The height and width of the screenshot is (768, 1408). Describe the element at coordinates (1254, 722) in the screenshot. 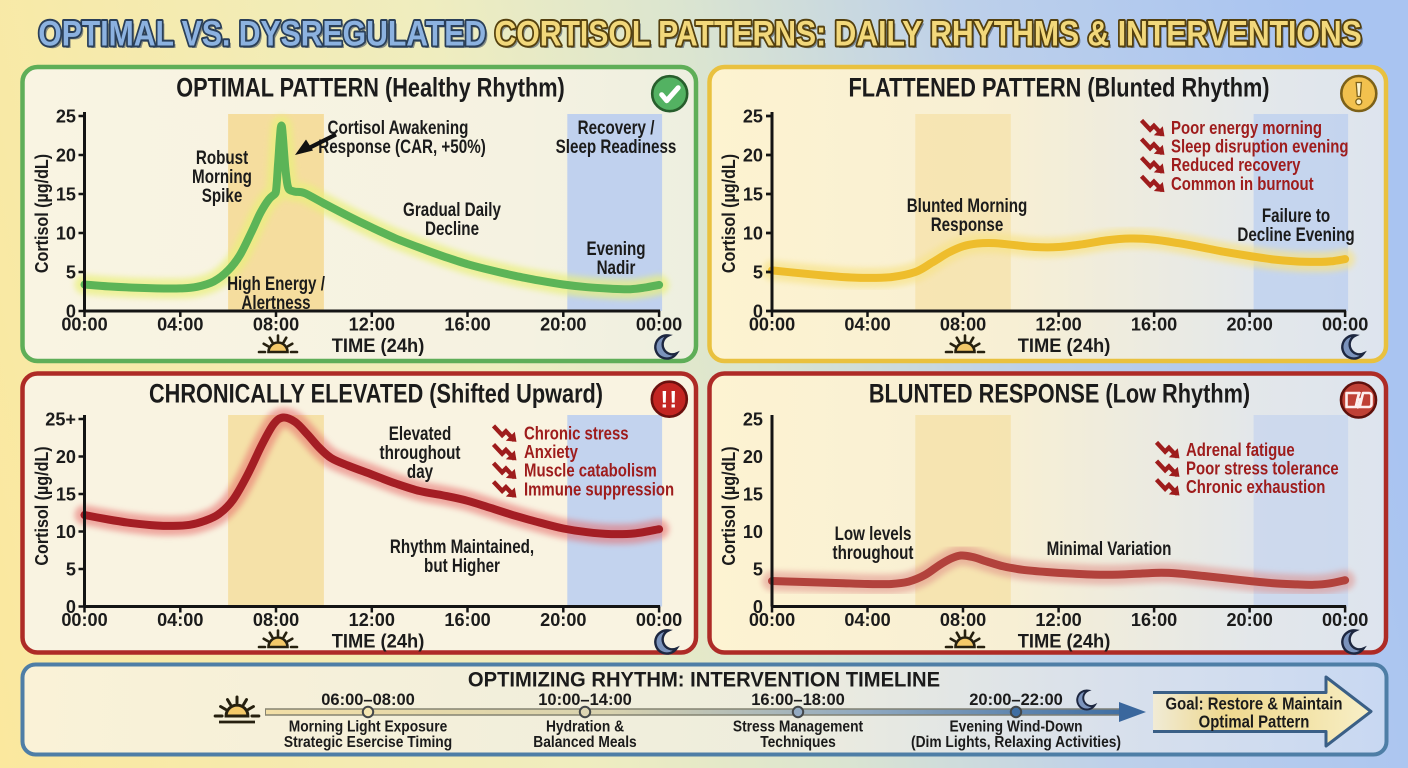

I see `svg-text: Optimal Pattern` at that location.